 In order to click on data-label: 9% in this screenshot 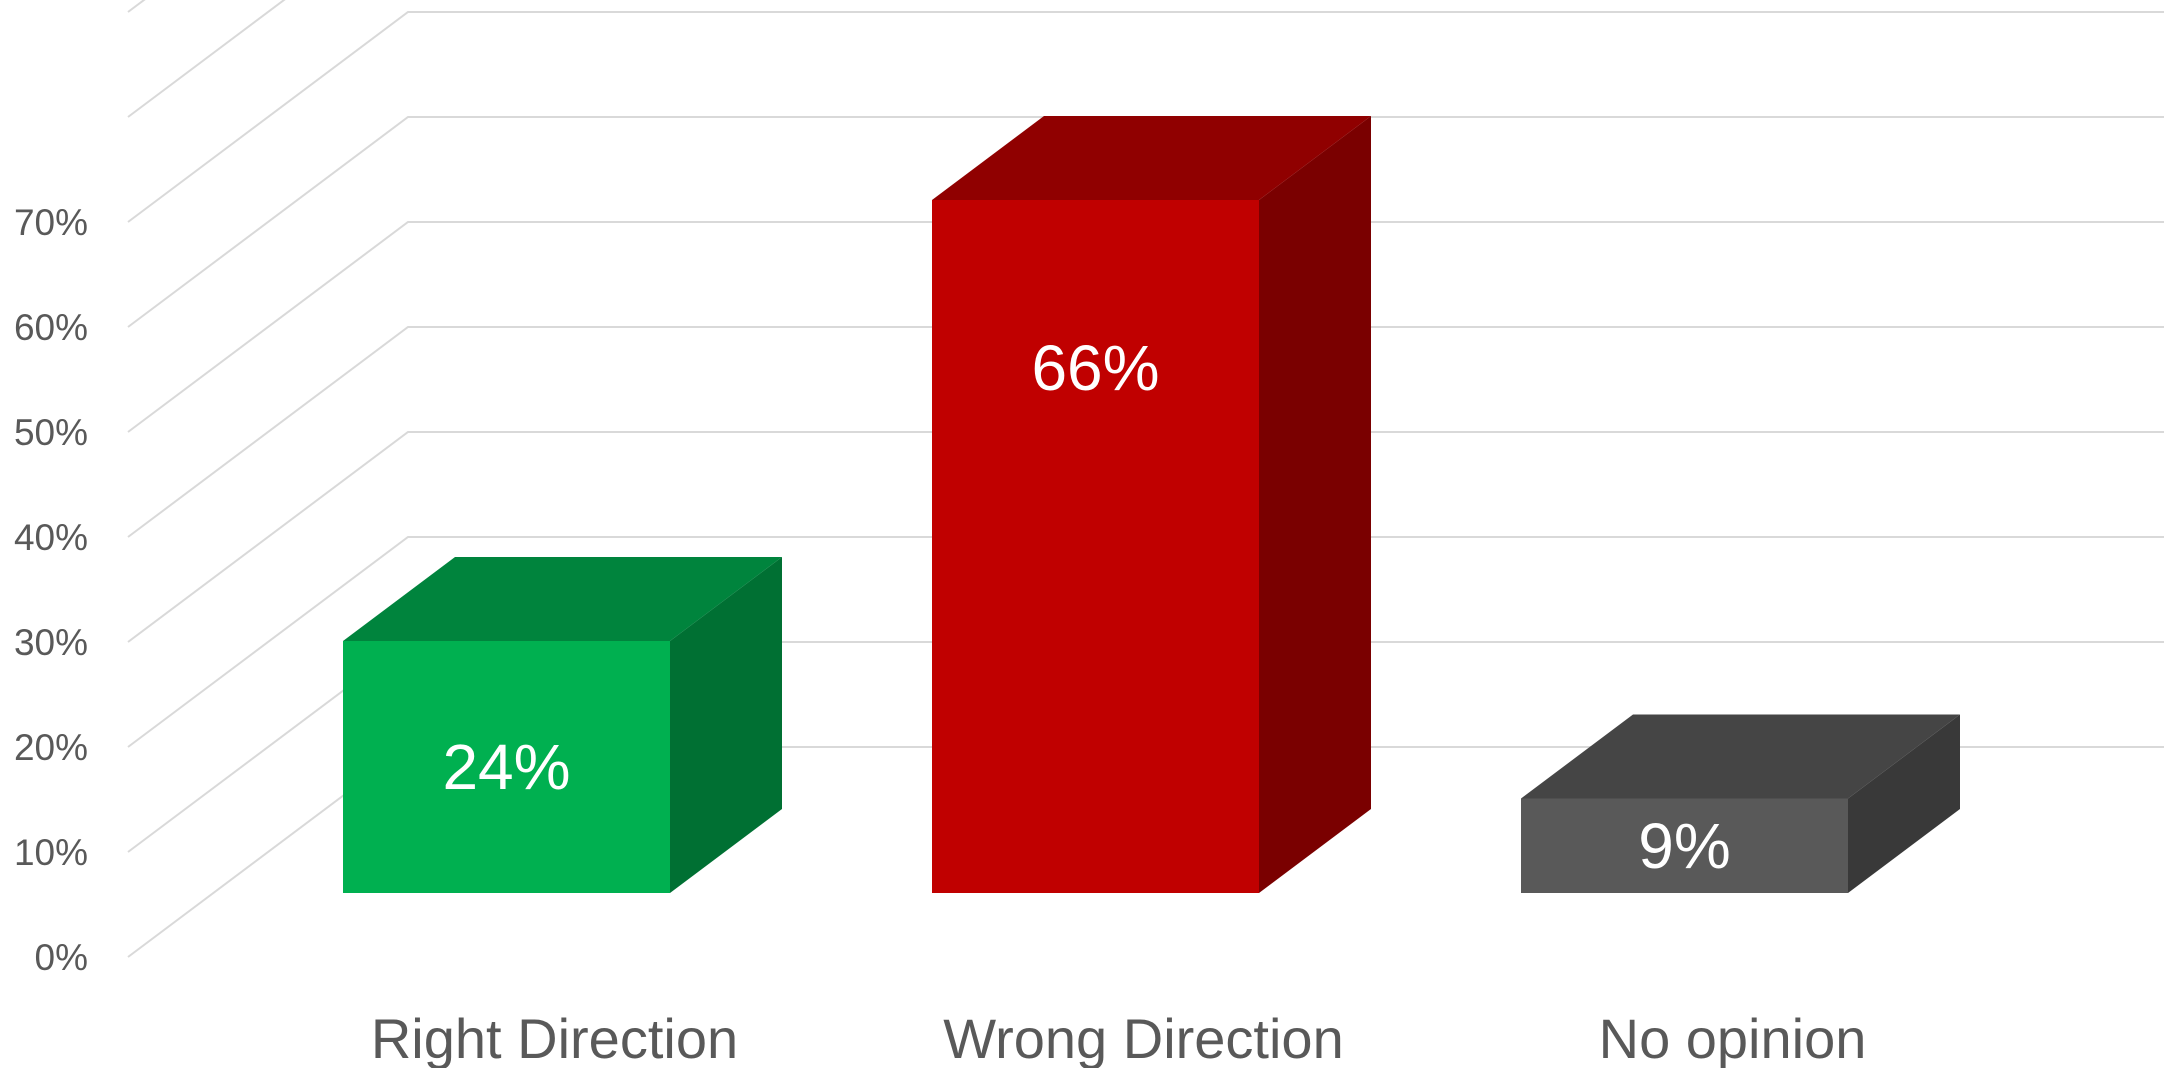, I will do `click(1684, 846)`.